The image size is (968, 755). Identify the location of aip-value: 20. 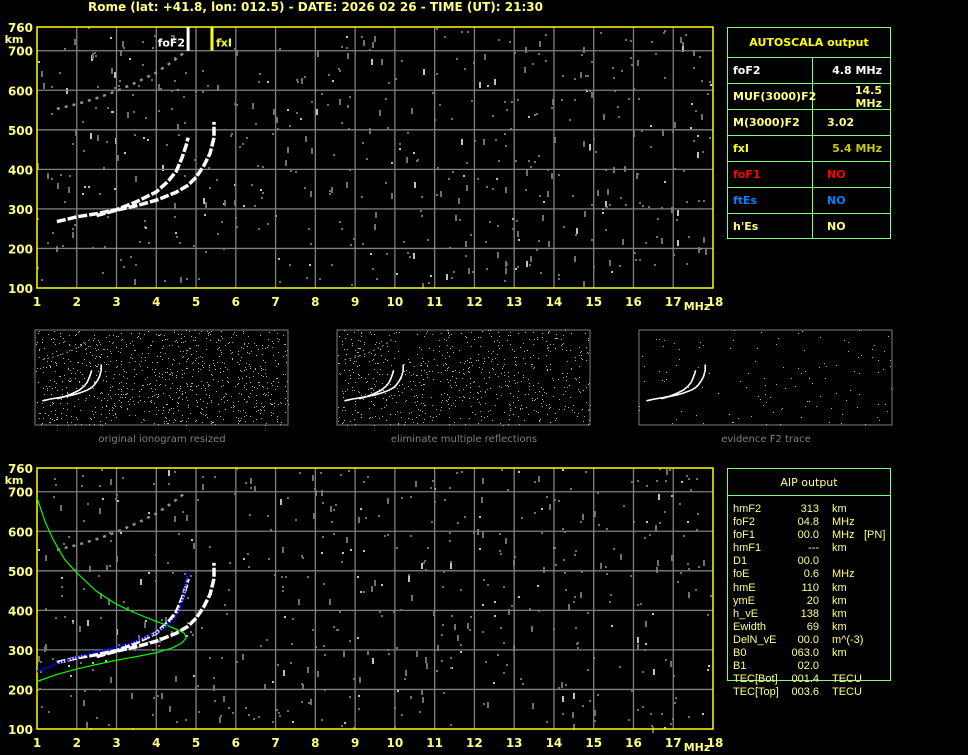
(812, 600).